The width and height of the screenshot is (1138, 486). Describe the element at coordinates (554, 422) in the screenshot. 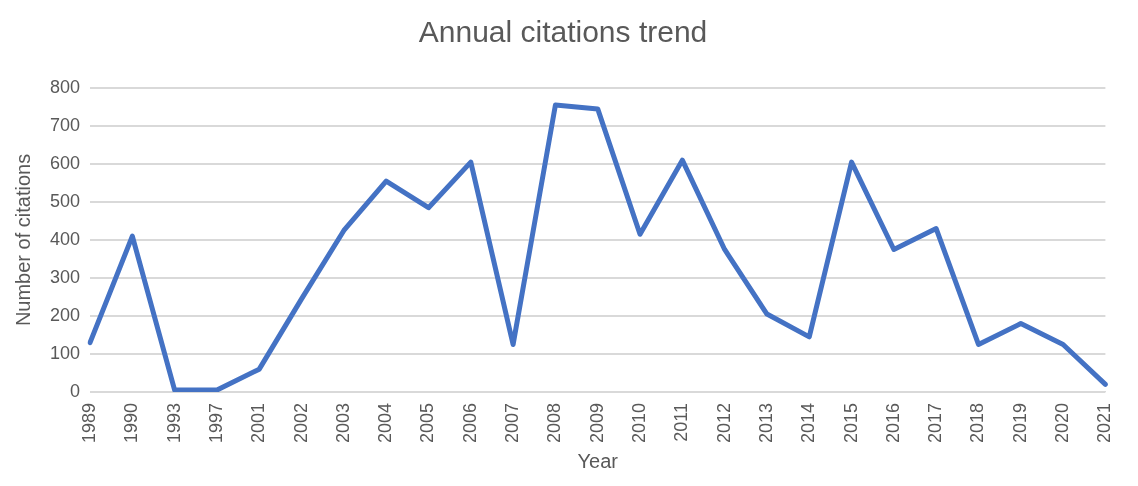

I see `x-tick-label: 2008` at that location.